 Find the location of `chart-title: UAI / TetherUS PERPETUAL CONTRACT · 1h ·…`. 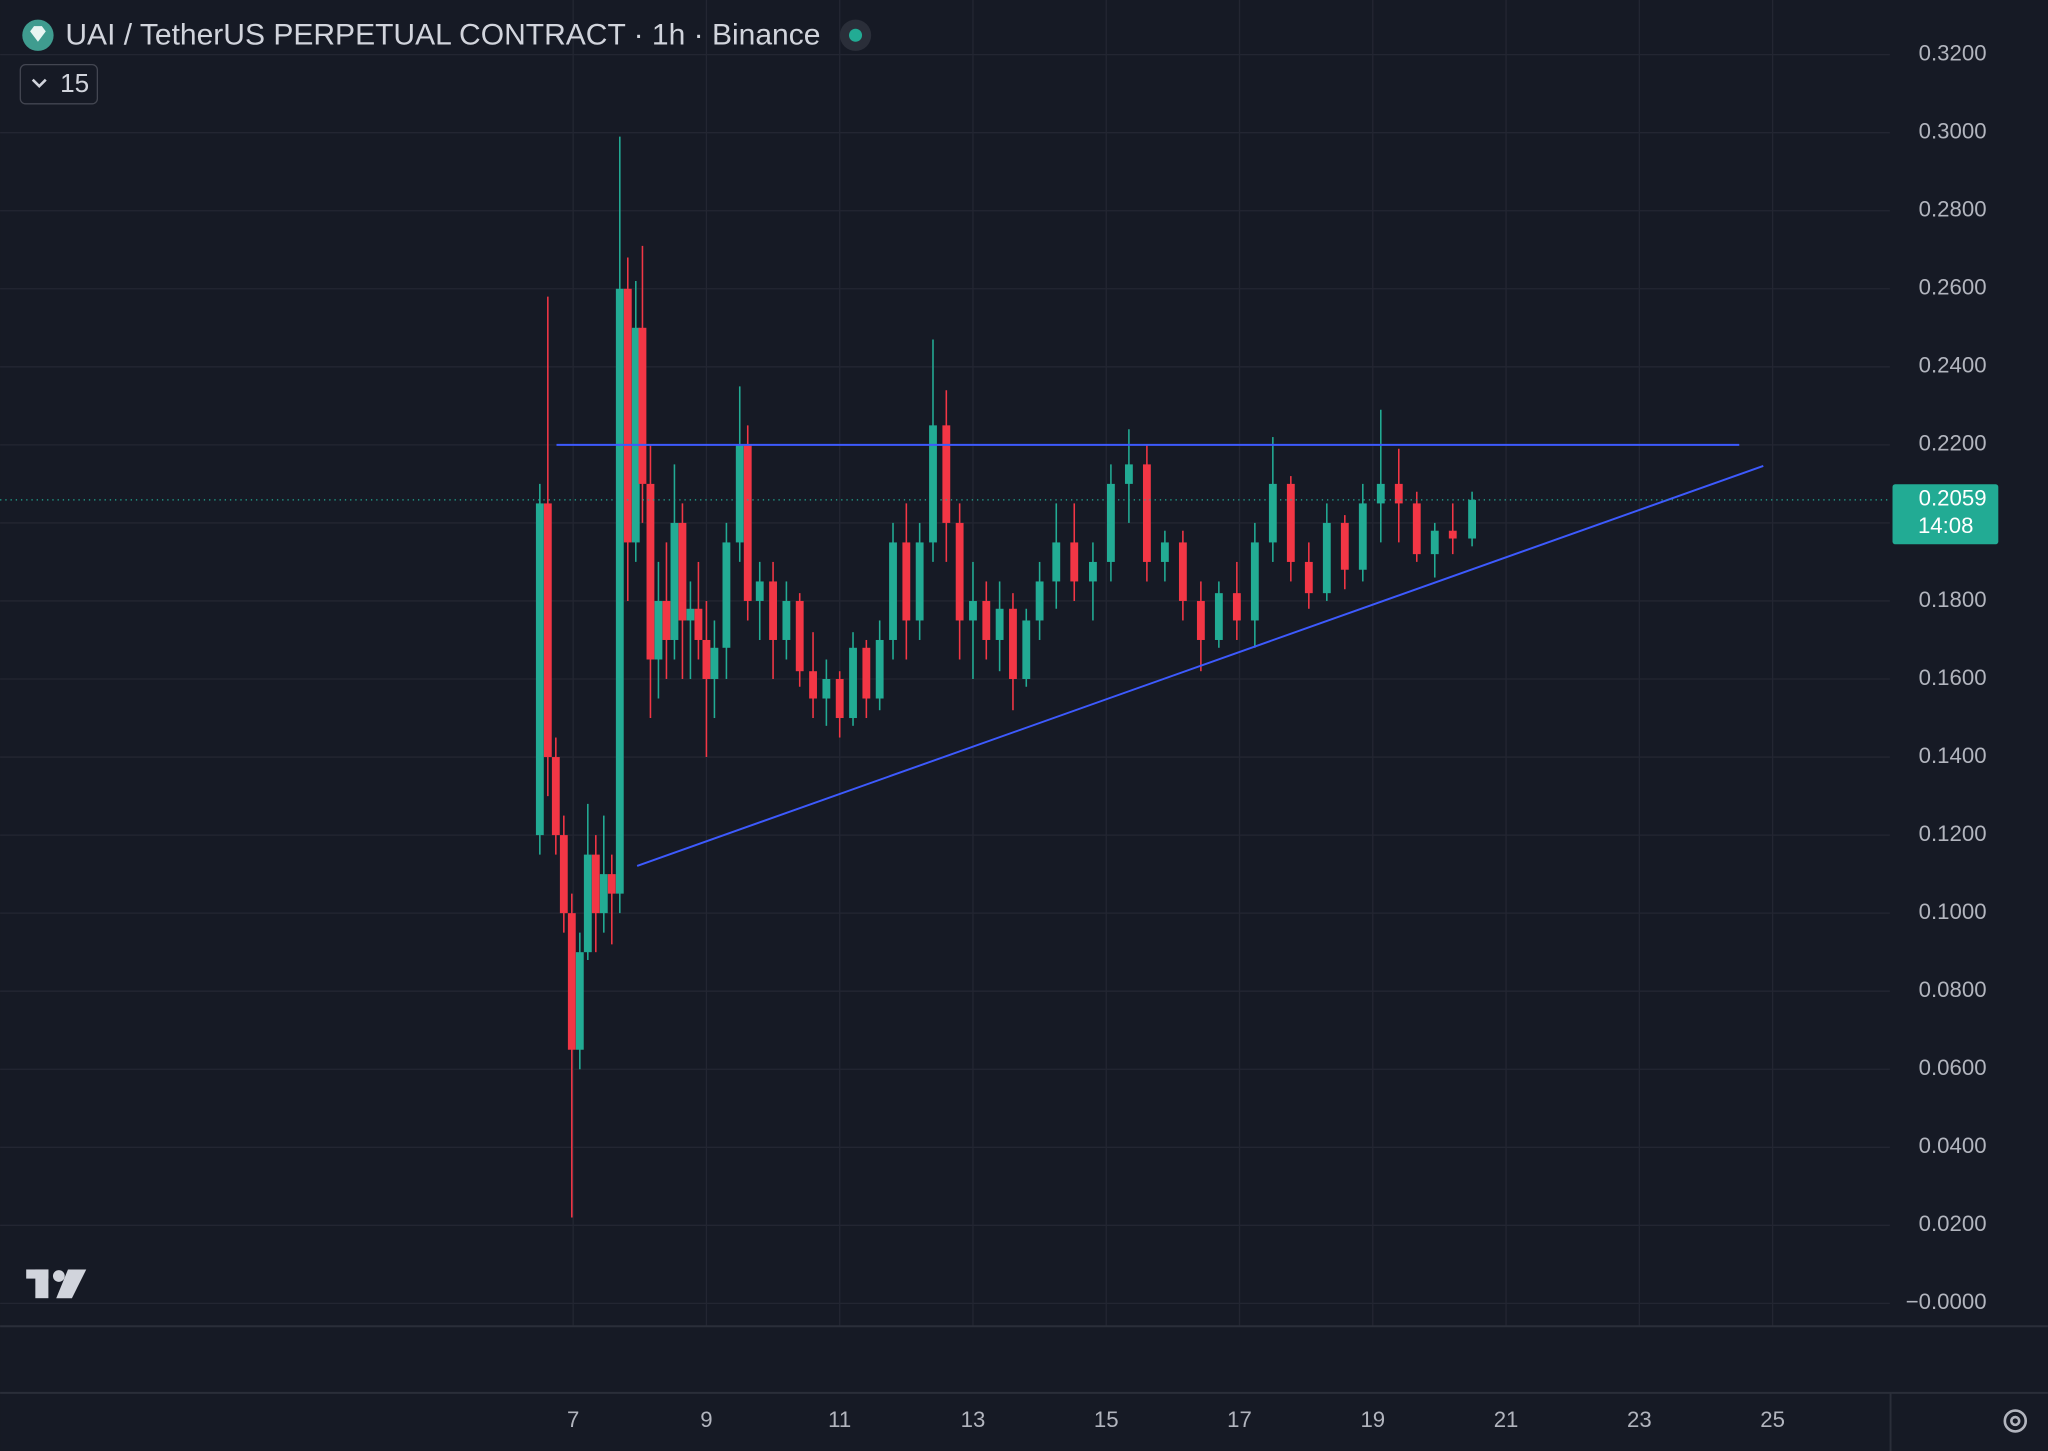

chart-title: UAI / TetherUS PERPETUAL CONTRACT · 1h ·… is located at coordinates (442, 35).